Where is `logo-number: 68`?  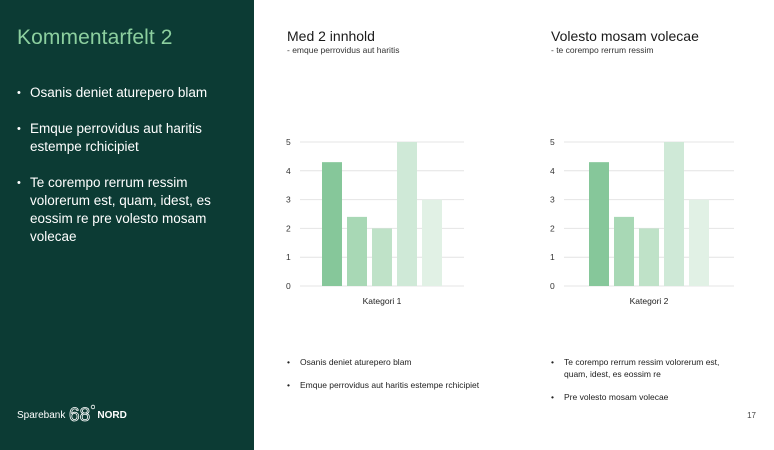 logo-number: 68 is located at coordinates (79, 414).